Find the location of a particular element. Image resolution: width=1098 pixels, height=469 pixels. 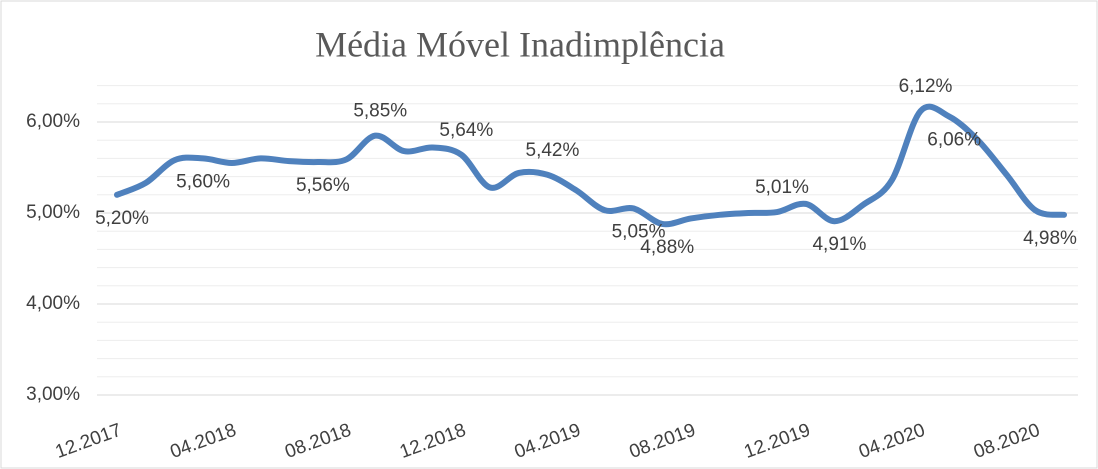

data-label: 6,12% is located at coordinates (926, 86).